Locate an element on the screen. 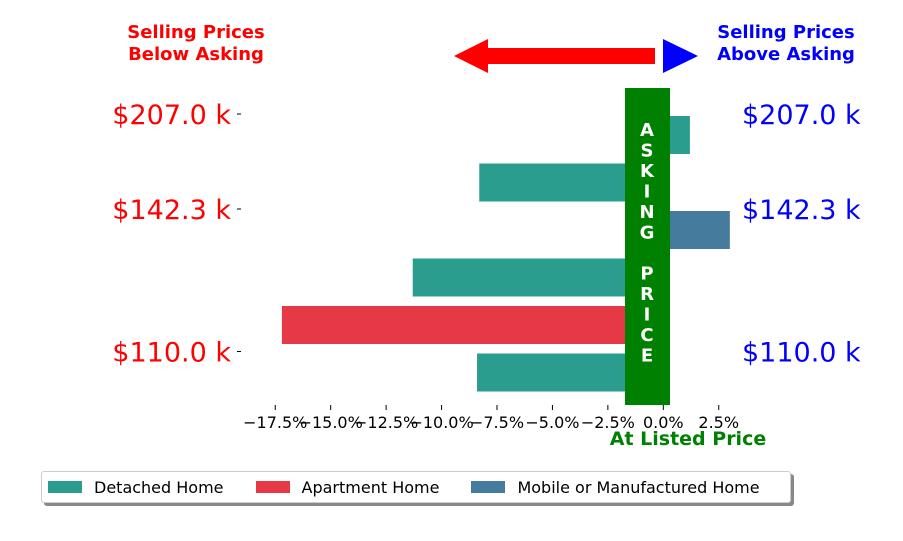  header-right-line-1: Selling Prices is located at coordinates (785, 32).